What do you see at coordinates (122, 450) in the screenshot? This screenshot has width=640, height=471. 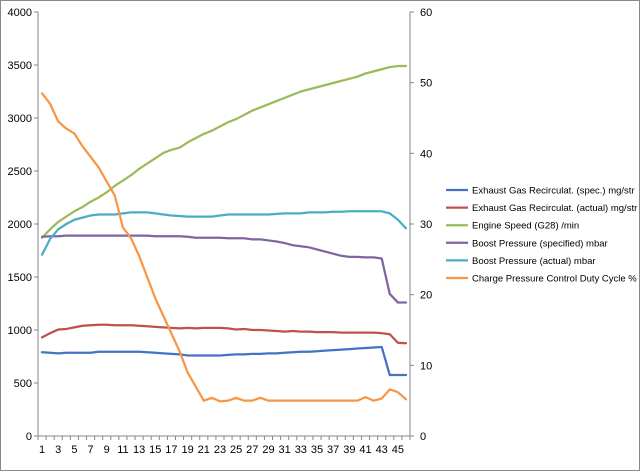 I see `x-tick-label: 11` at bounding box center [122, 450].